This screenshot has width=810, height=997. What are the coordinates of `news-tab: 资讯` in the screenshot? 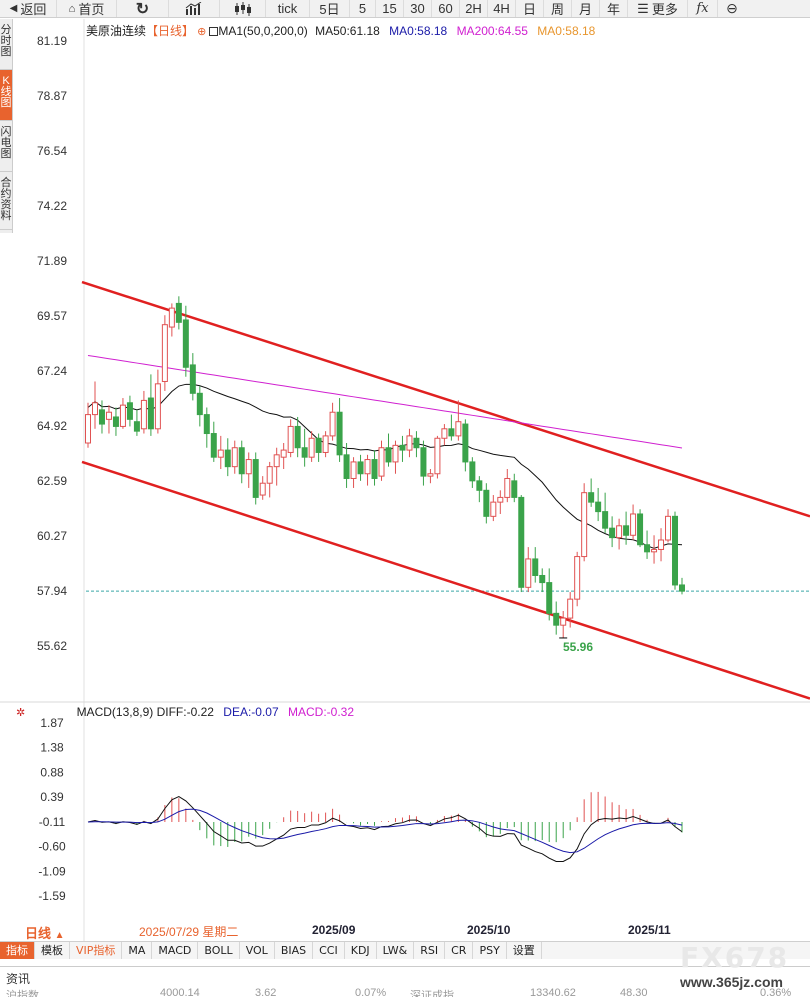 It's located at (18, 979).